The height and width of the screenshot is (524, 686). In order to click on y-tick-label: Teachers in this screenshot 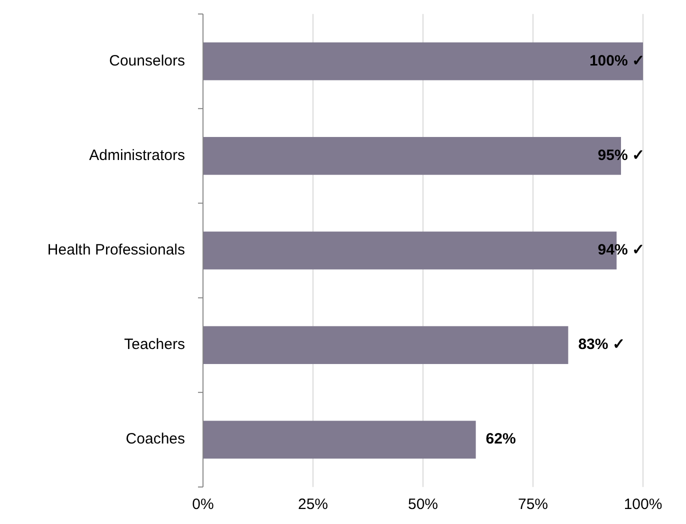, I will do `click(154, 345)`.